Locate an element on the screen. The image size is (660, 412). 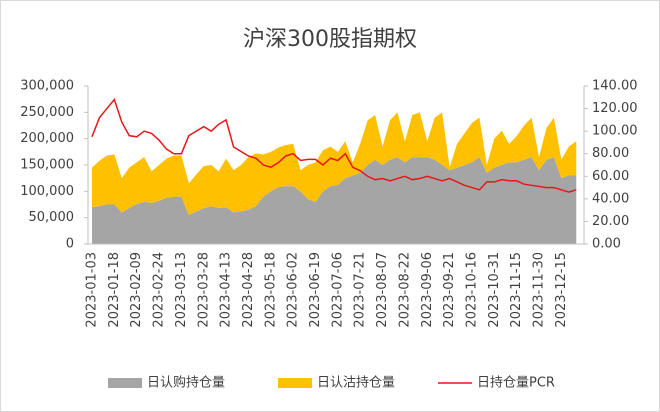
x-tick-label: 2023-09-06 is located at coordinates (427, 290).